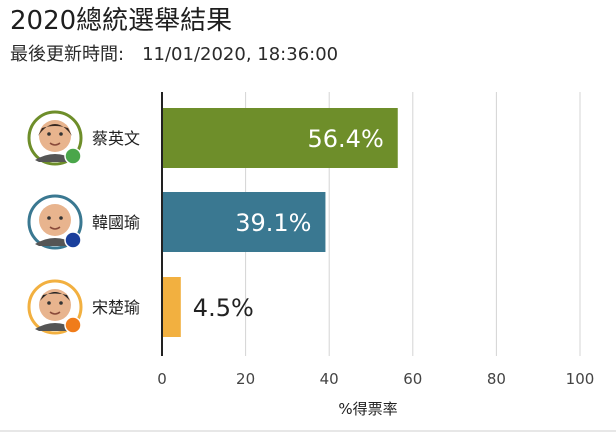  I want to click on sun-icon, so click(73, 240).